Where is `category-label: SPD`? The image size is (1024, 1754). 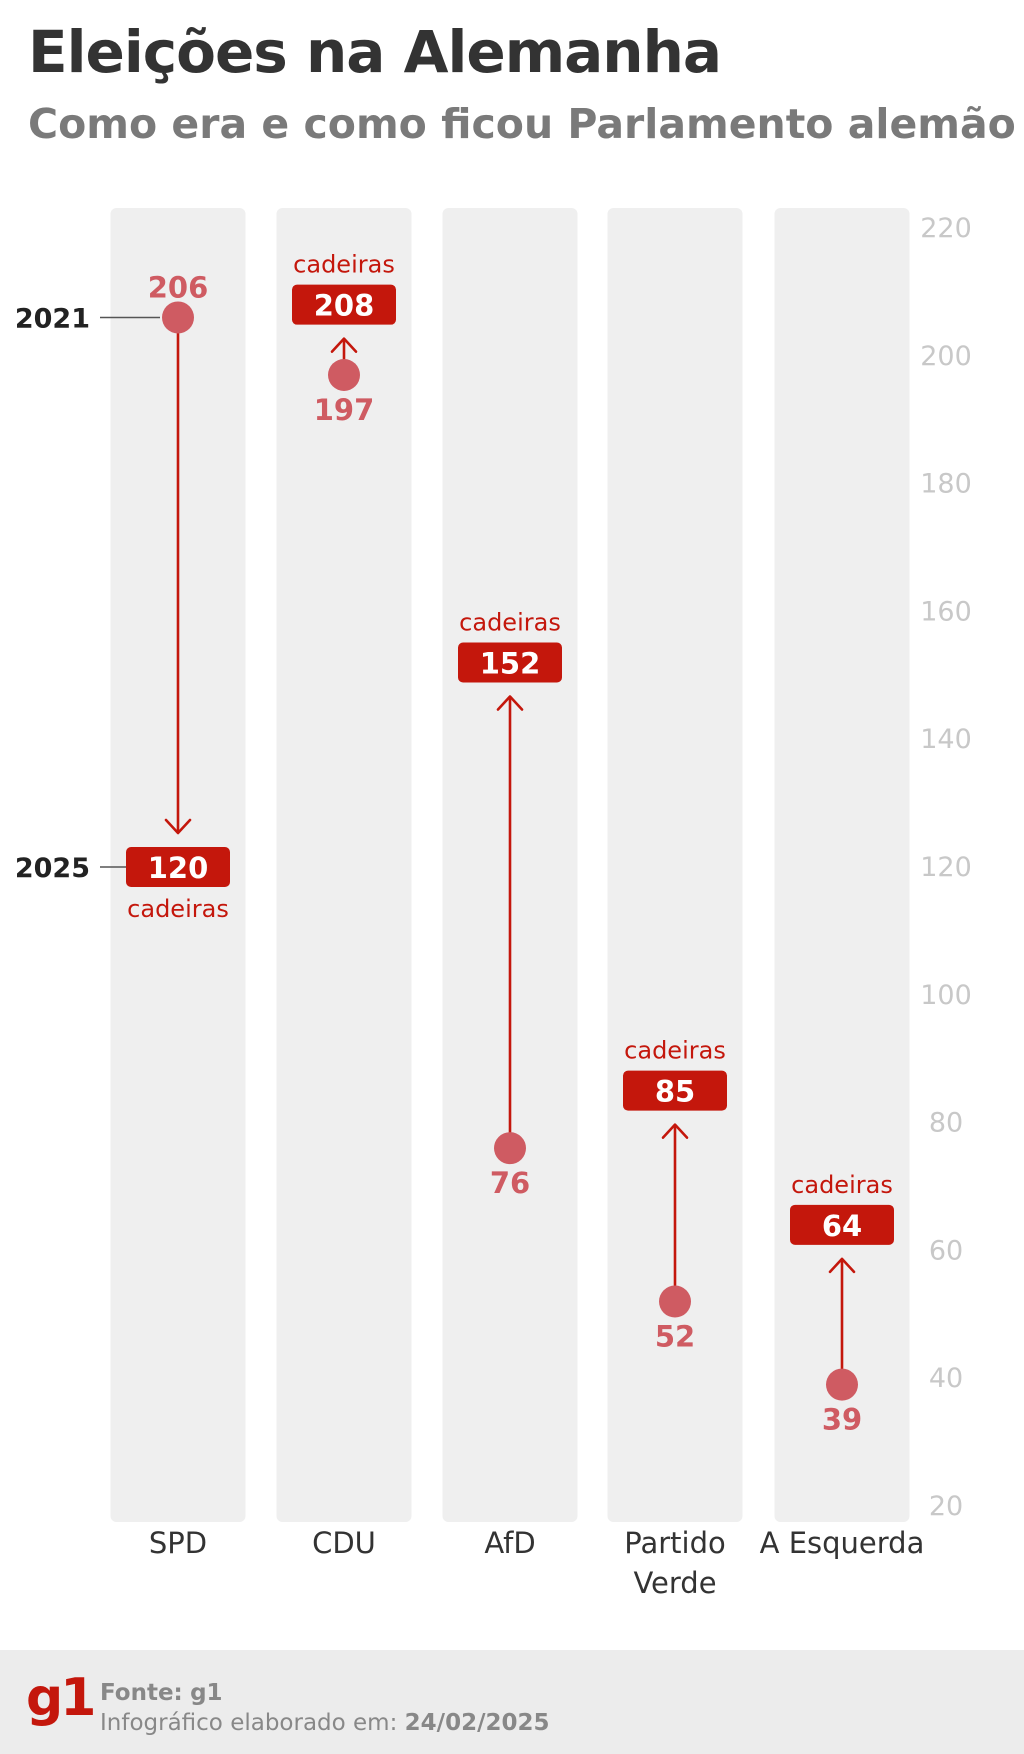
category-label: SPD is located at coordinates (178, 1543).